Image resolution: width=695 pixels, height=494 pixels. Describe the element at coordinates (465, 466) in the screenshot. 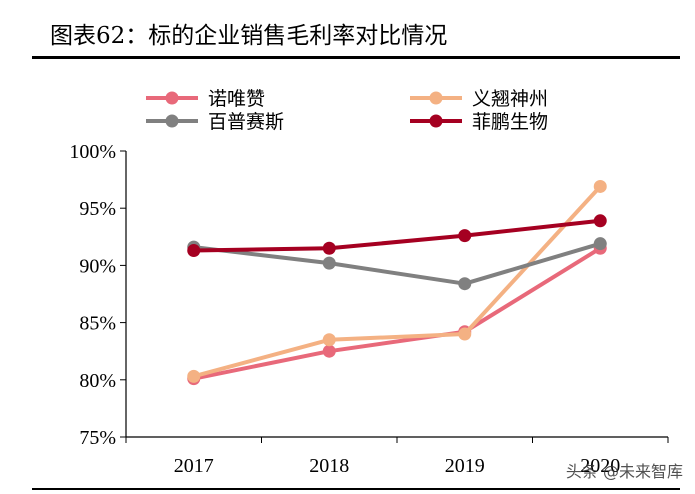

I see `x-tick-label: 2019` at that location.